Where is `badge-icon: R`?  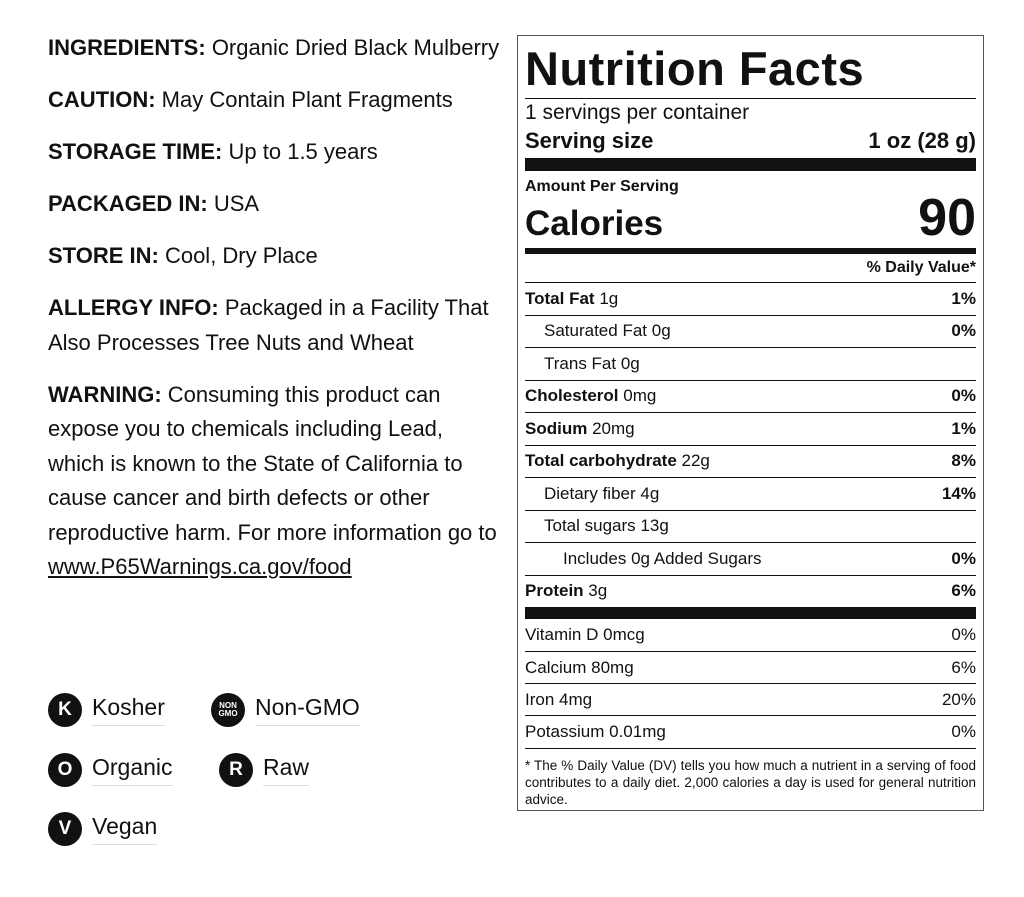
badge-icon: R is located at coordinates (236, 770).